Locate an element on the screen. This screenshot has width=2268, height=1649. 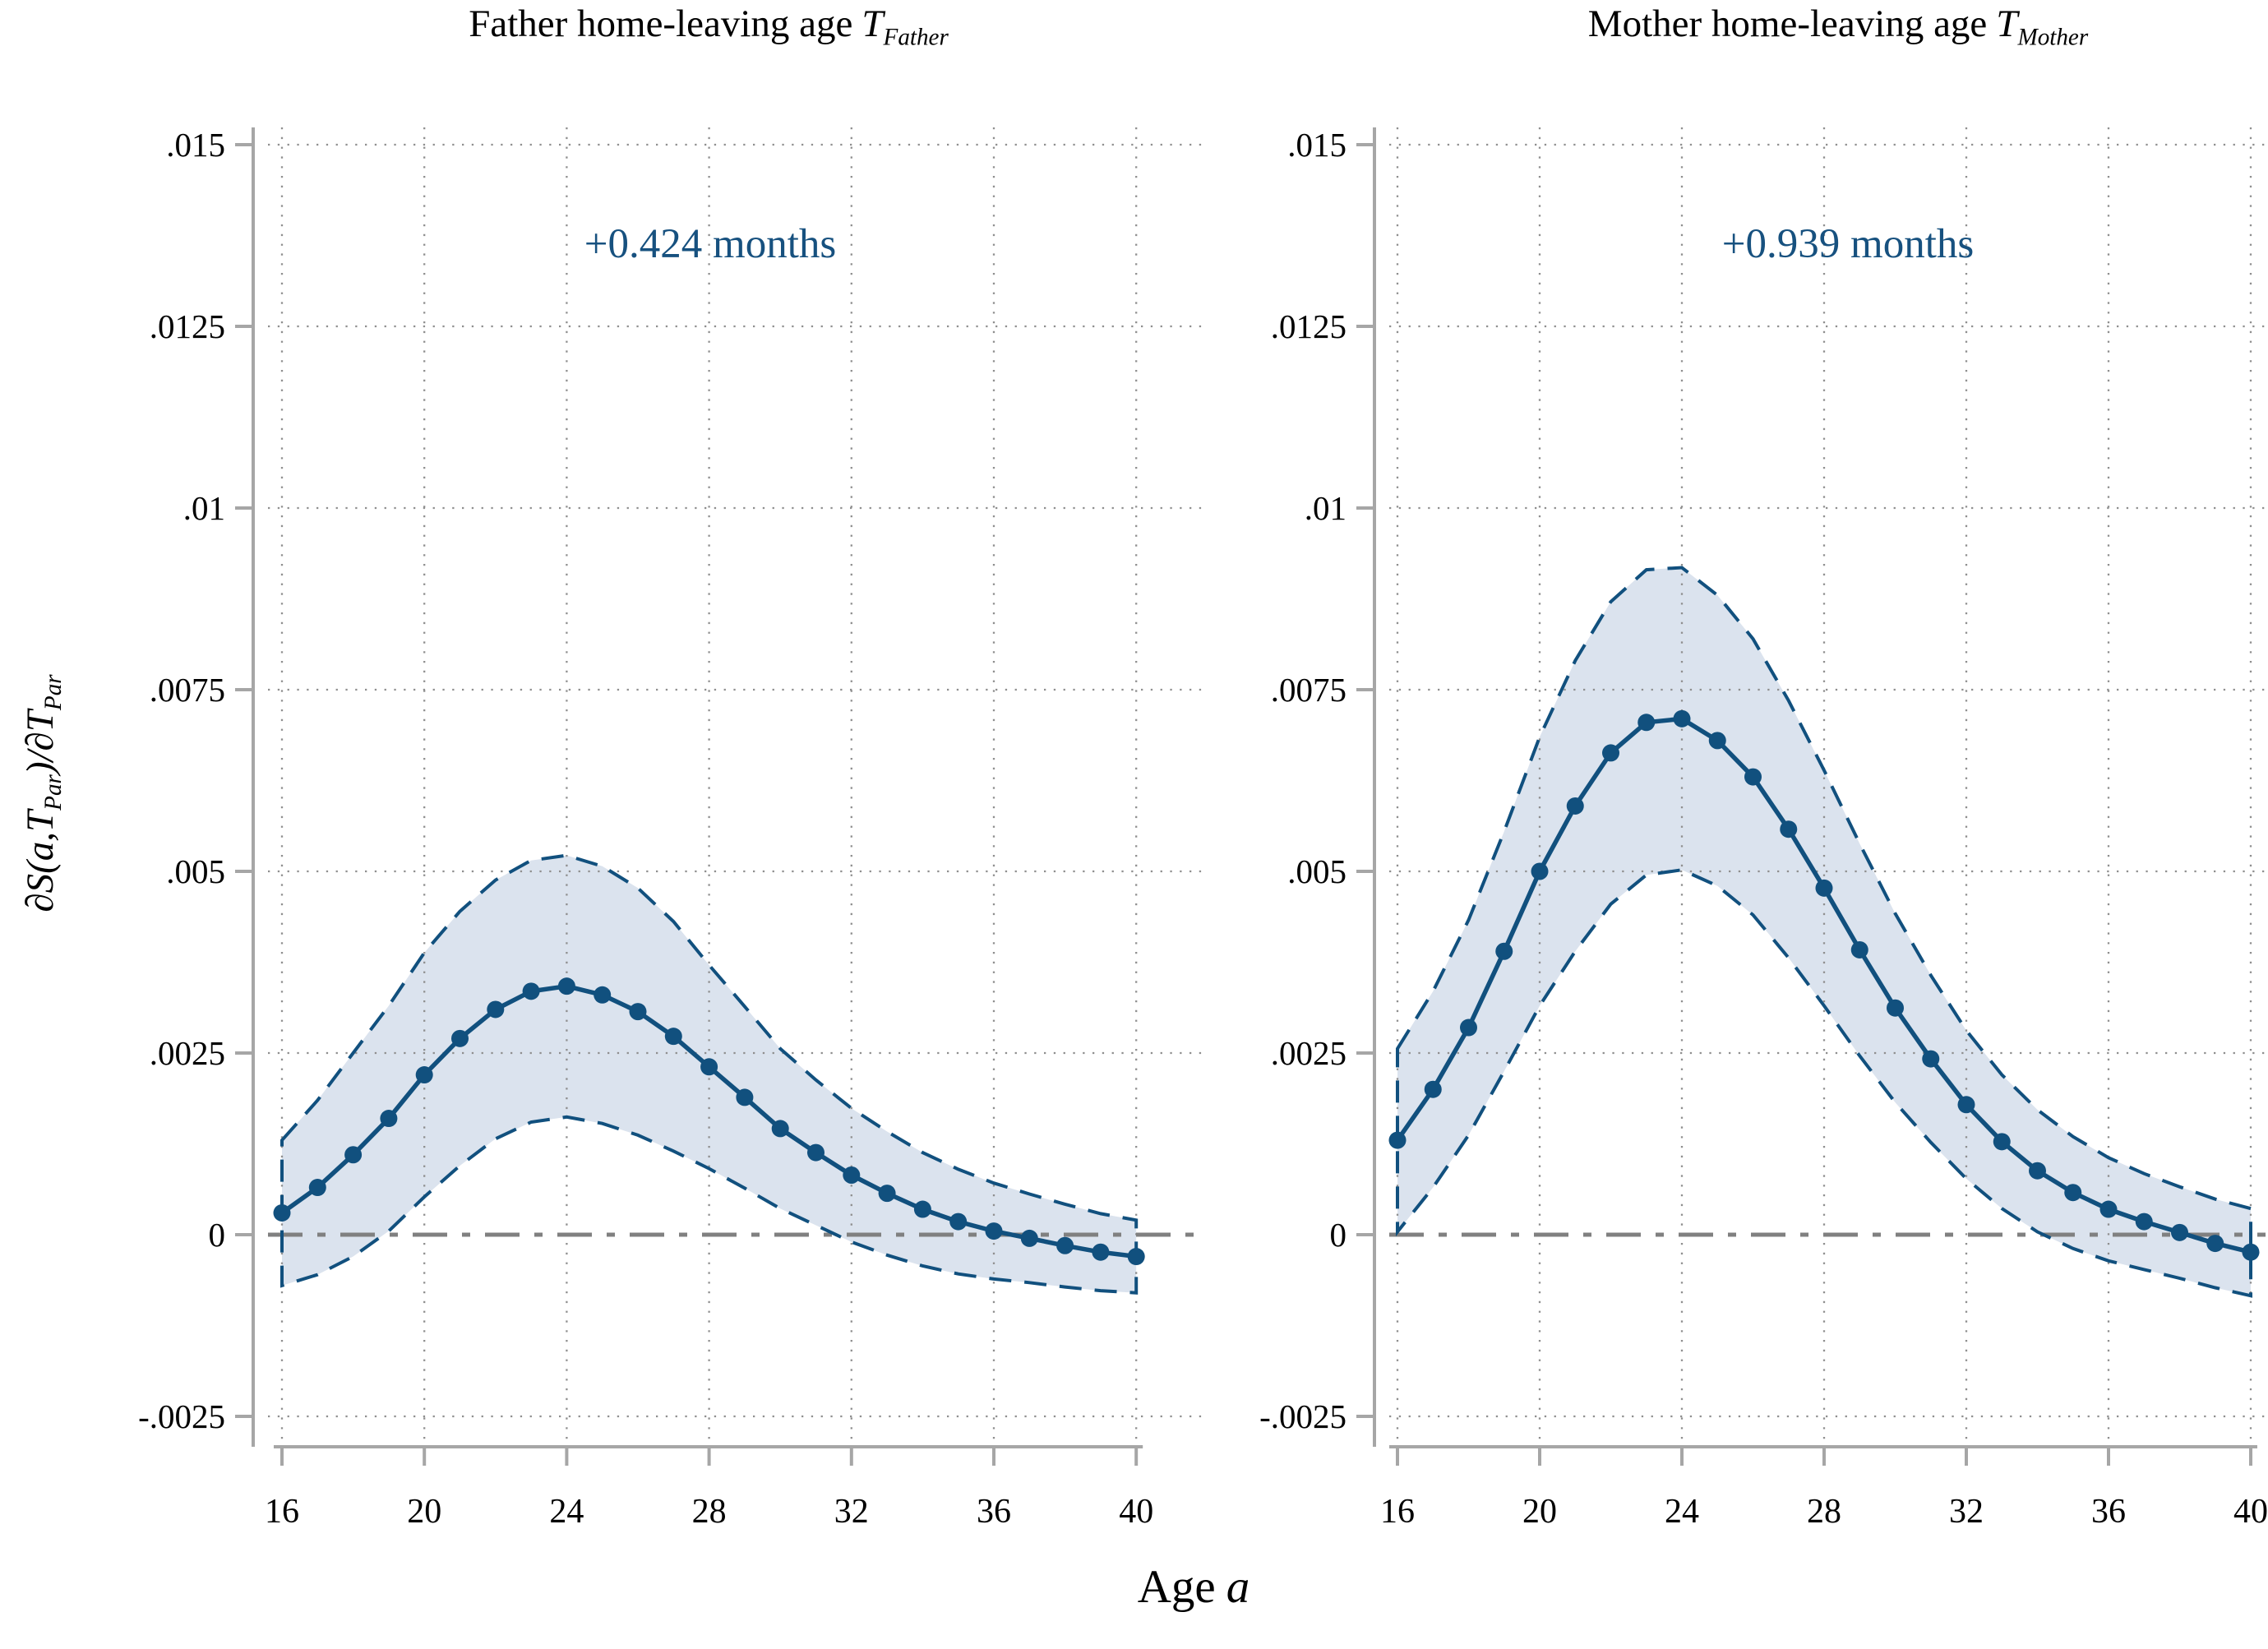
x-axis-title-var: a is located at coordinates (1238, 1587).